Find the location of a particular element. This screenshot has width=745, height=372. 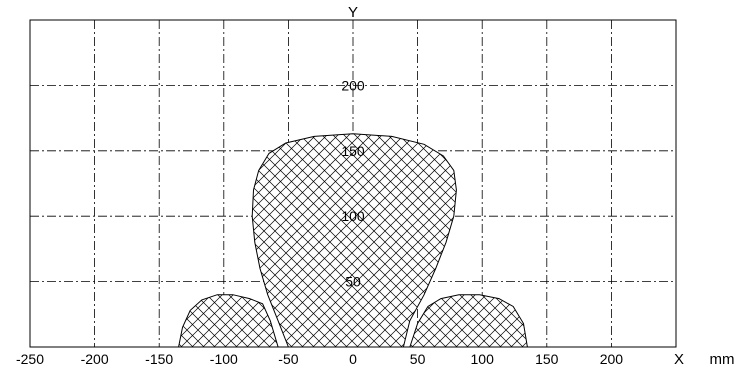

unit-label: mm is located at coordinates (722, 359).